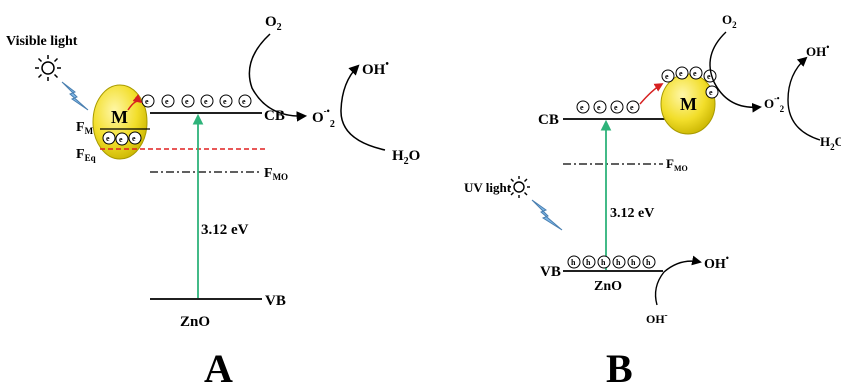 The width and height of the screenshot is (841, 386). Describe the element at coordinates (677, 164) in the screenshot. I see `fmo-label-b: FMO` at that location.